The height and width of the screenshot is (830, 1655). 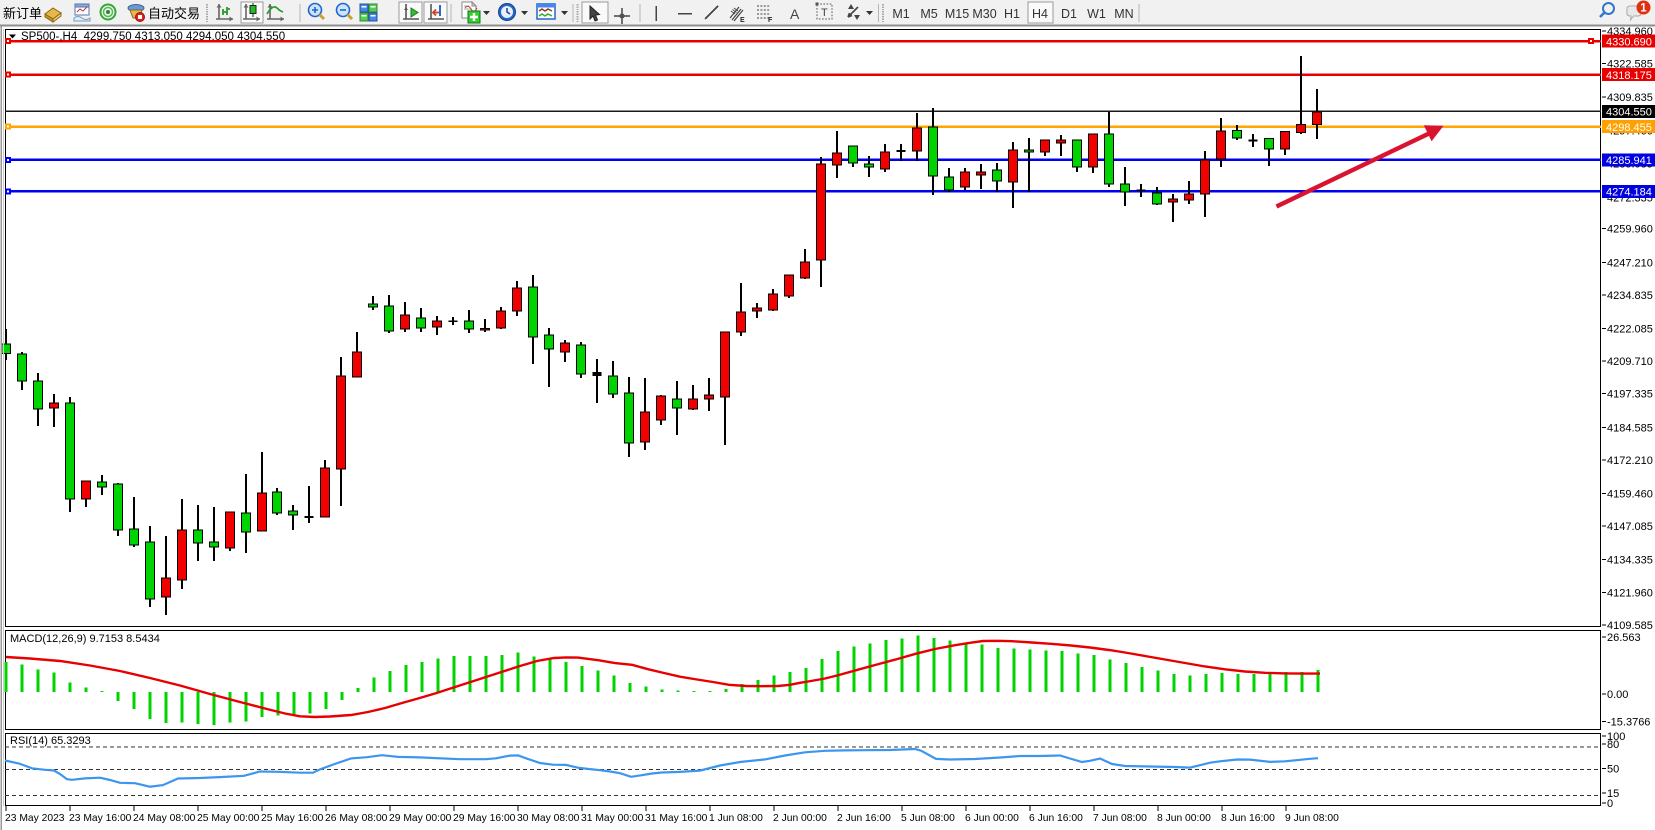 What do you see at coordinates (1628, 722) in the screenshot?
I see `svg-text: -15.3766` at bounding box center [1628, 722].